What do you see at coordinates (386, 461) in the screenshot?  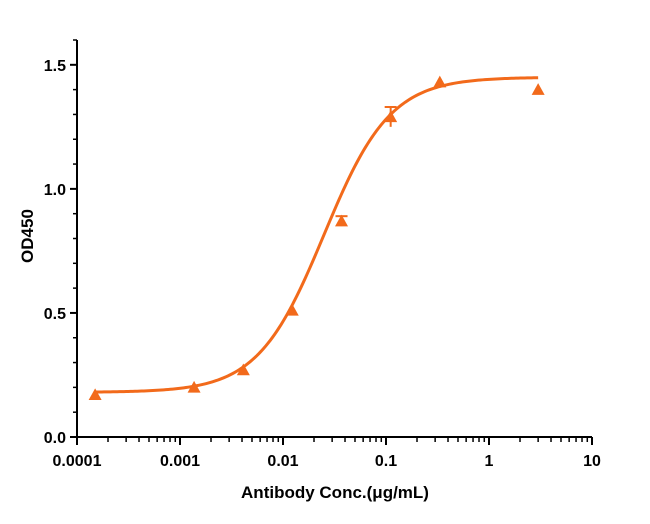 I see `x-tick-label: 0.1` at bounding box center [386, 461].